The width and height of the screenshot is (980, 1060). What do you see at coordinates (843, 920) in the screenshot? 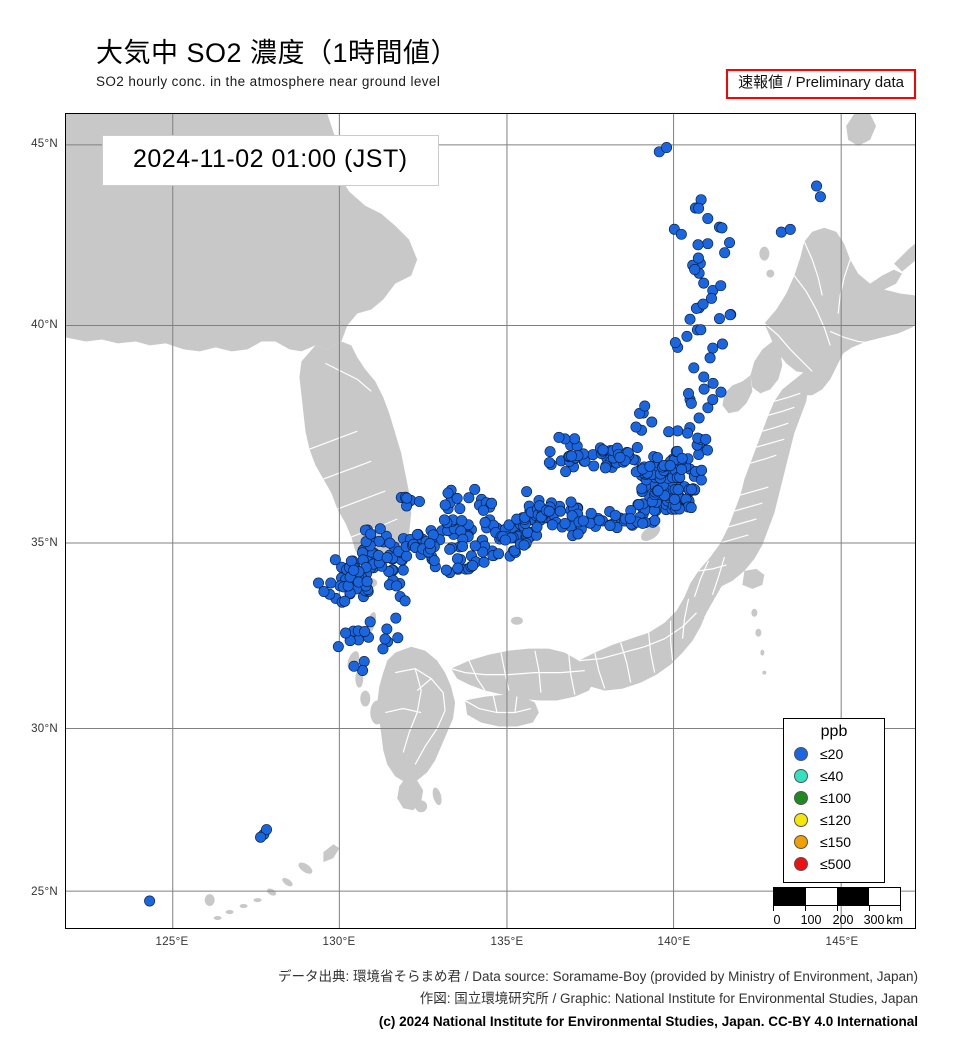
I see `scale-tick-label: 200` at bounding box center [843, 920].